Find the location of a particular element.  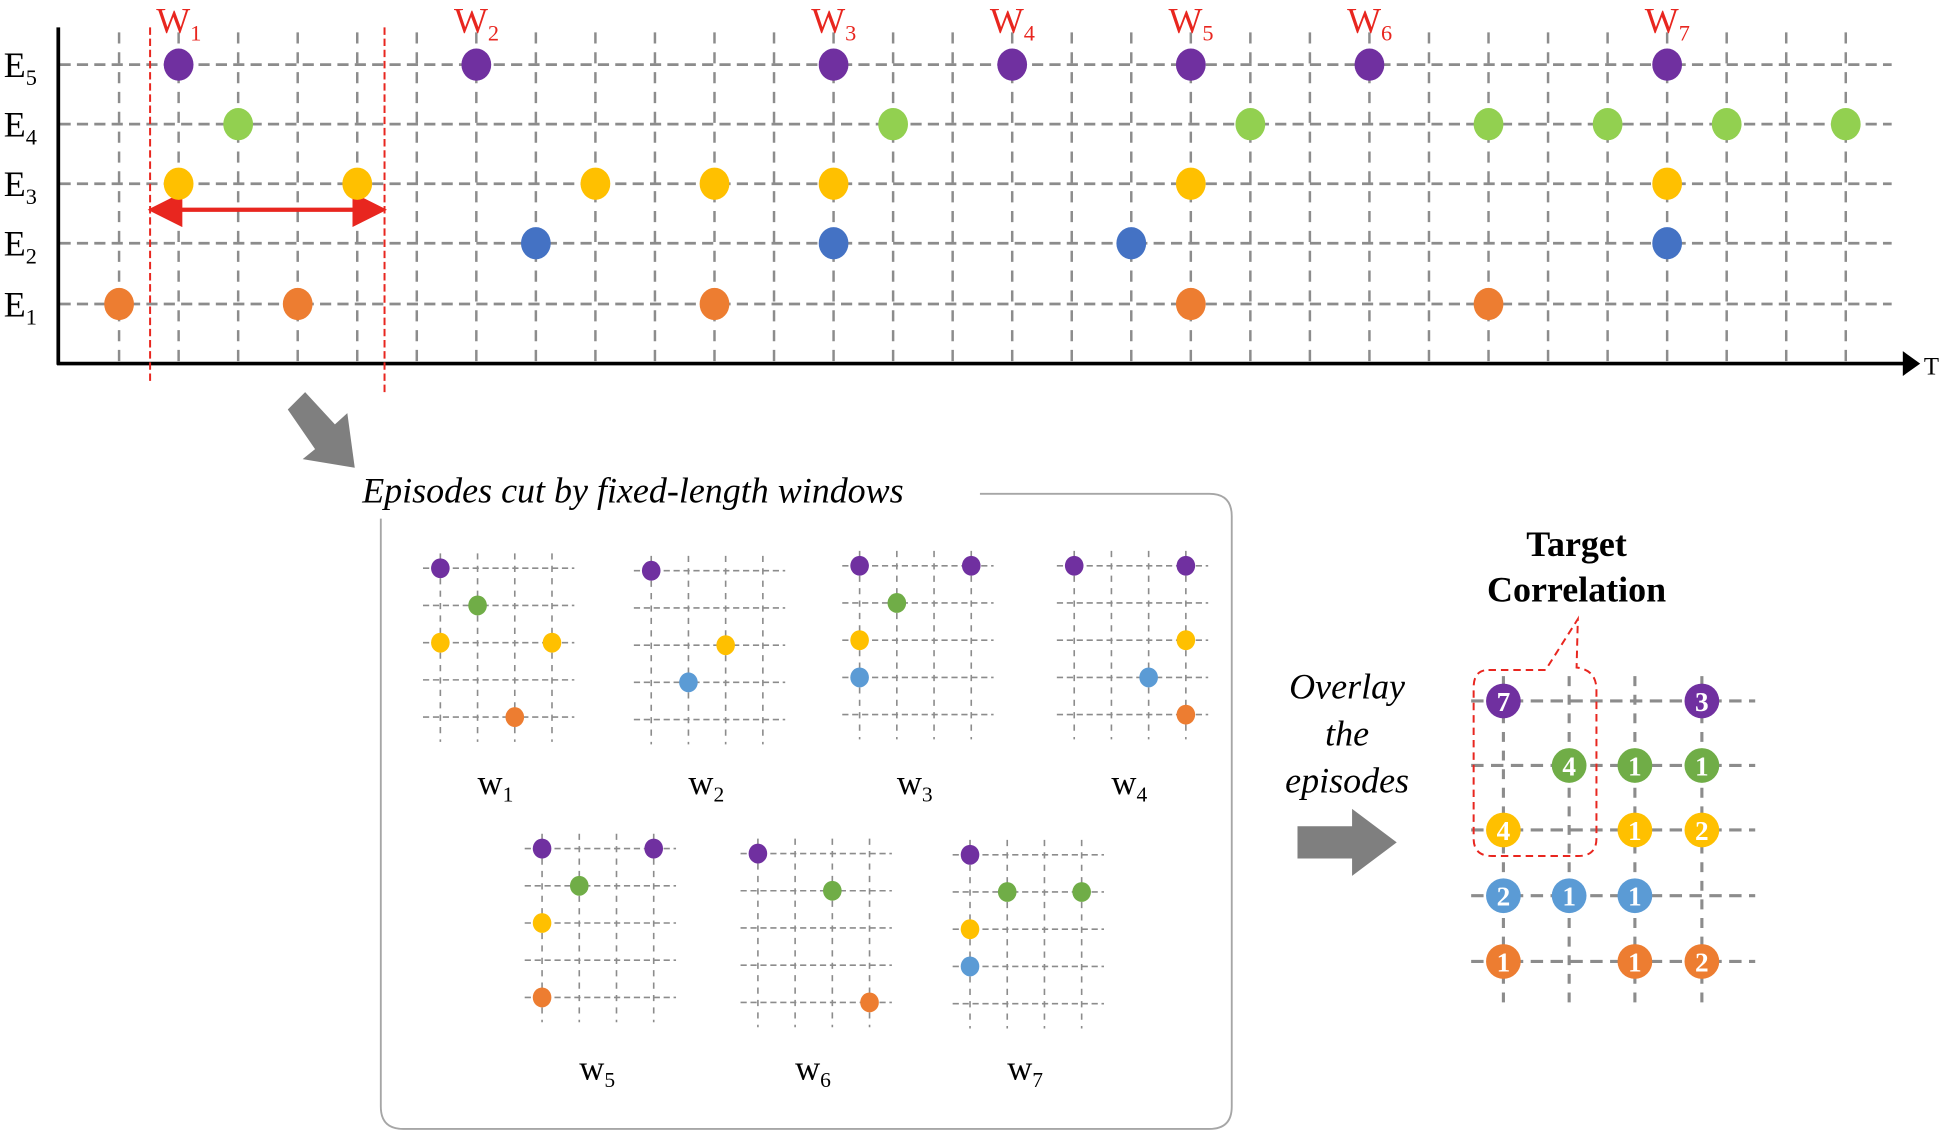

overlay-count-E5: 3 is located at coordinates (1702, 701).